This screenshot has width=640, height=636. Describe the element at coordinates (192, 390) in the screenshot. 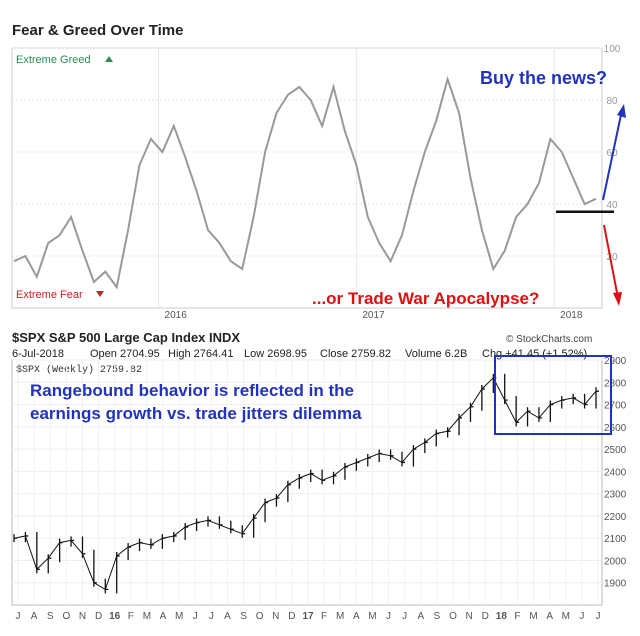

I see `rangebound-annotation-line1: Rangebound behavior is reflected in the` at that location.